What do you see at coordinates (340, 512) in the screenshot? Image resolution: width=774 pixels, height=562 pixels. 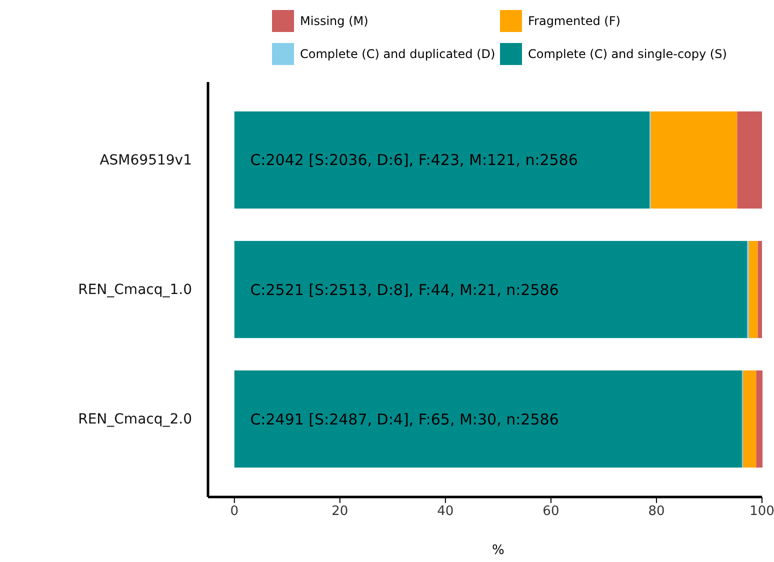 I see `x-tick-label: 20` at bounding box center [340, 512].